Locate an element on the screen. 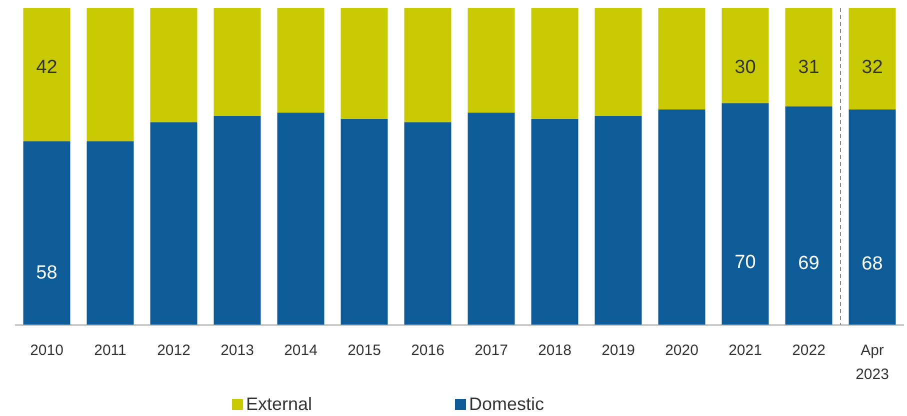 Image resolution: width=907 pixels, height=416 pixels. data-label: 58 is located at coordinates (47, 273).